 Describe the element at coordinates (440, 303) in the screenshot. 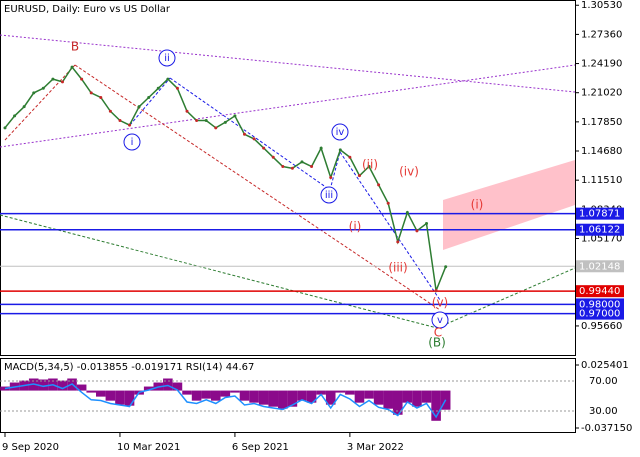

I see `wave-label: (v)` at that location.